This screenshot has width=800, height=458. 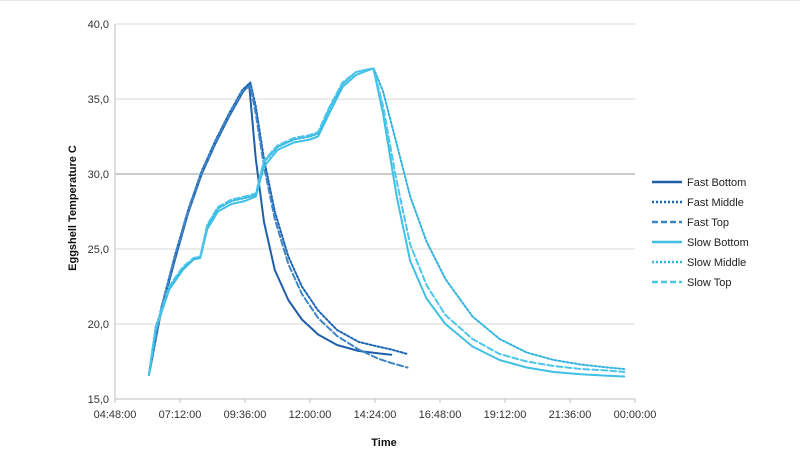 What do you see at coordinates (716, 263) in the screenshot?
I see `legend-label: Slow Middle` at bounding box center [716, 263].